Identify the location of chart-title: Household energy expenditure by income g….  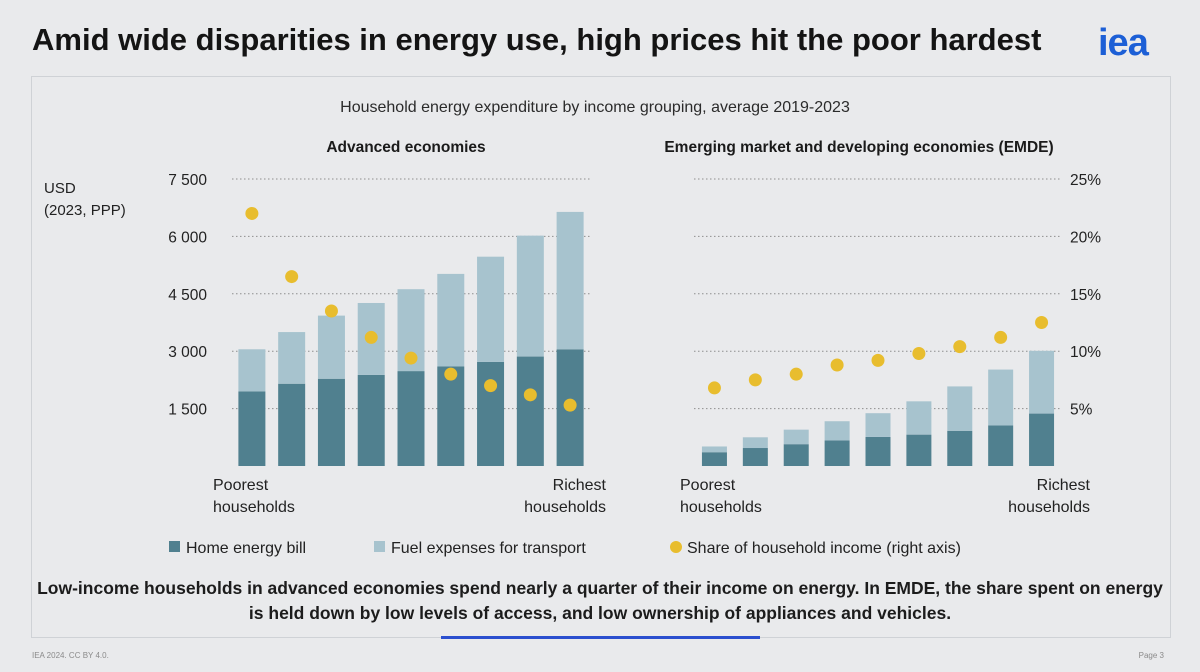
(595, 107).